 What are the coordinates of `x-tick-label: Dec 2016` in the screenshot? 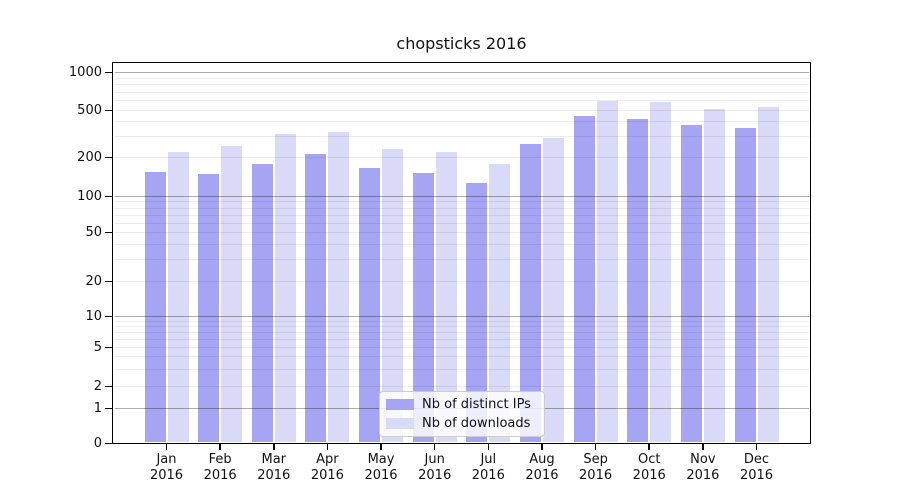 It's located at (756, 467).